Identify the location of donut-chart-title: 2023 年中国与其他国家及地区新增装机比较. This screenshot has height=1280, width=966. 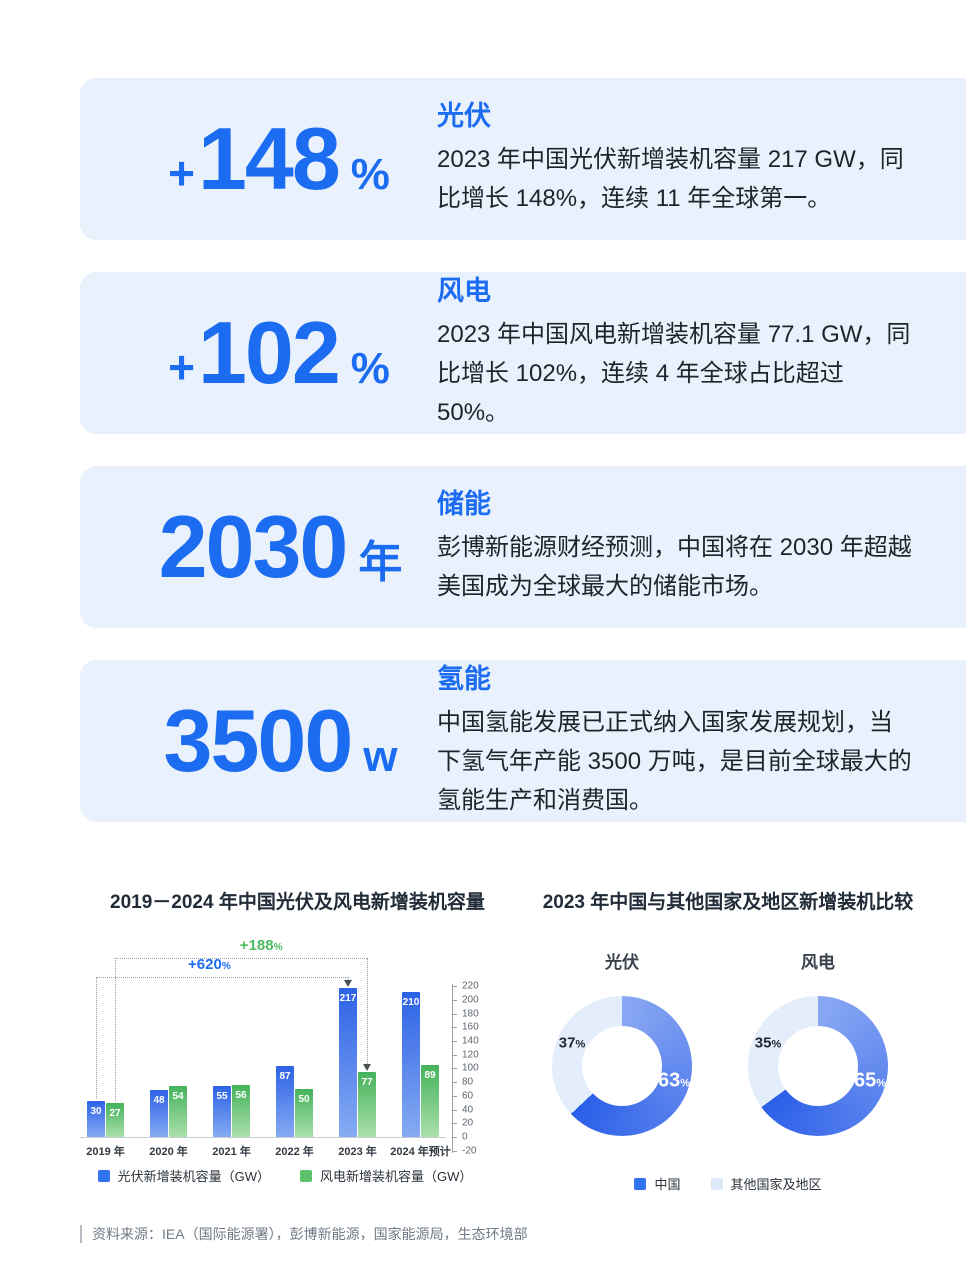
(728, 902).